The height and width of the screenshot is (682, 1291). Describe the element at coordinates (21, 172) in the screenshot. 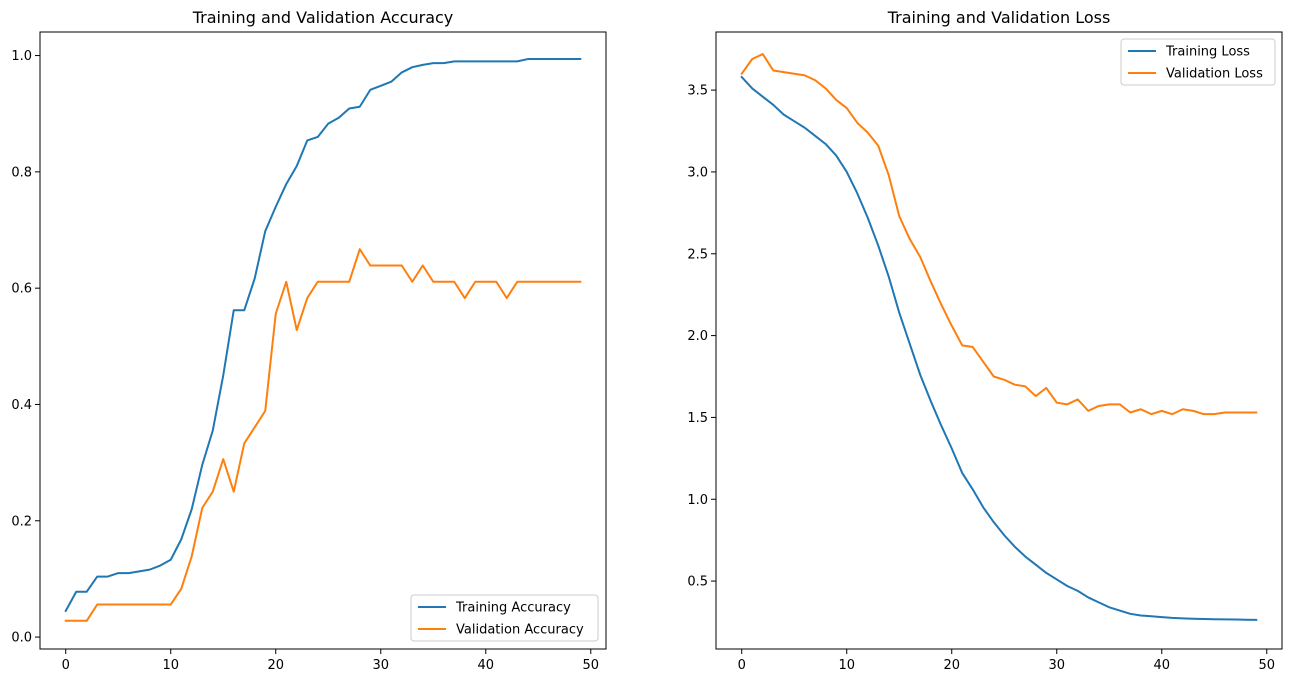

I see `accuracy-y-tick-label: 0.8` at that location.